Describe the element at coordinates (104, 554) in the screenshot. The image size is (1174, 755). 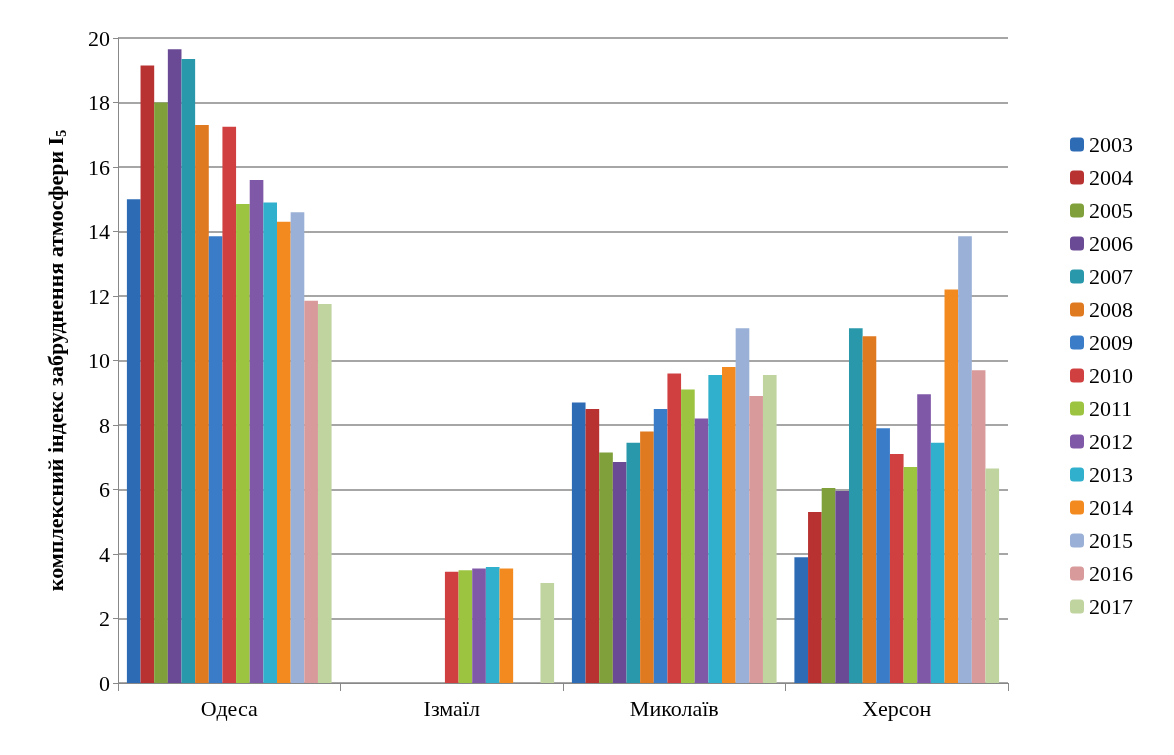
I see `y-tick-label: 4` at that location.